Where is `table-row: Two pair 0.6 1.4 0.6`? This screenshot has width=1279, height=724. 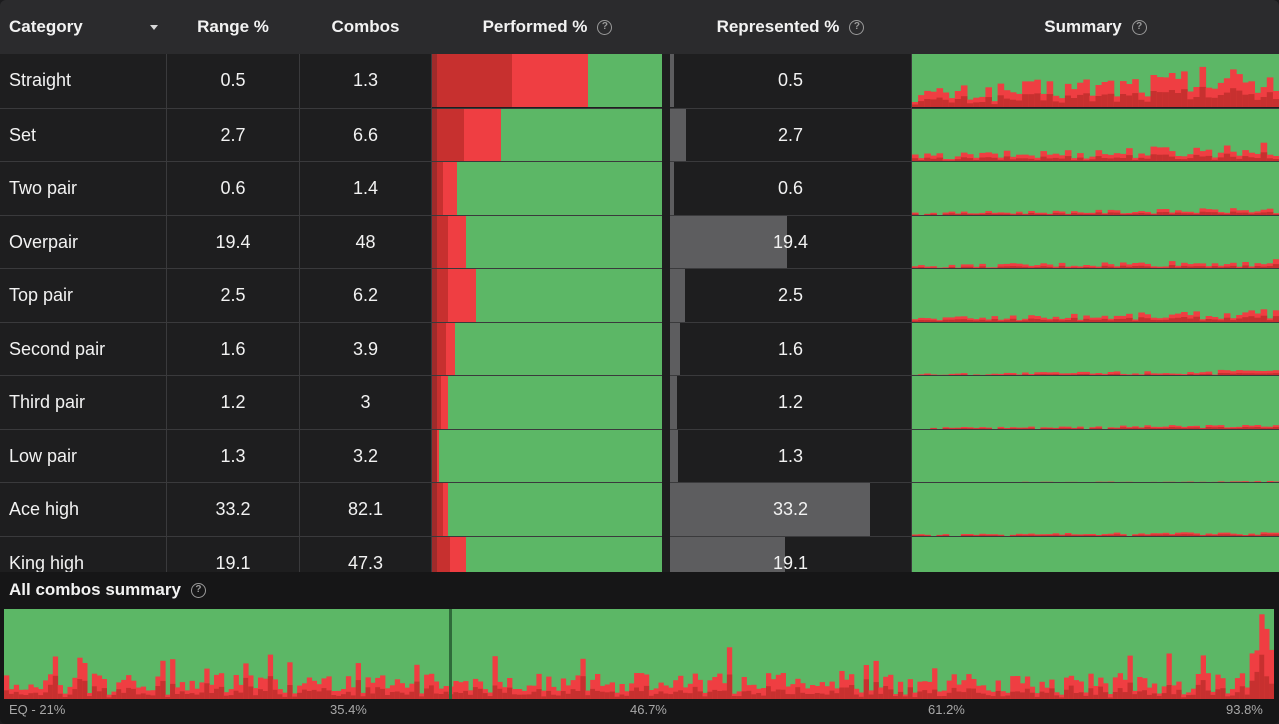 table-row: Two pair 0.6 1.4 0.6 is located at coordinates (639, 188).